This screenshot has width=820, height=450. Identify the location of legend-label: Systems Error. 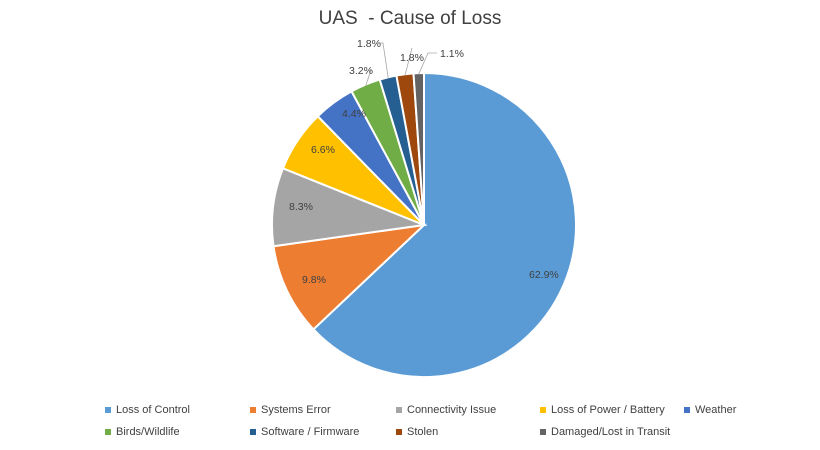
(296, 410).